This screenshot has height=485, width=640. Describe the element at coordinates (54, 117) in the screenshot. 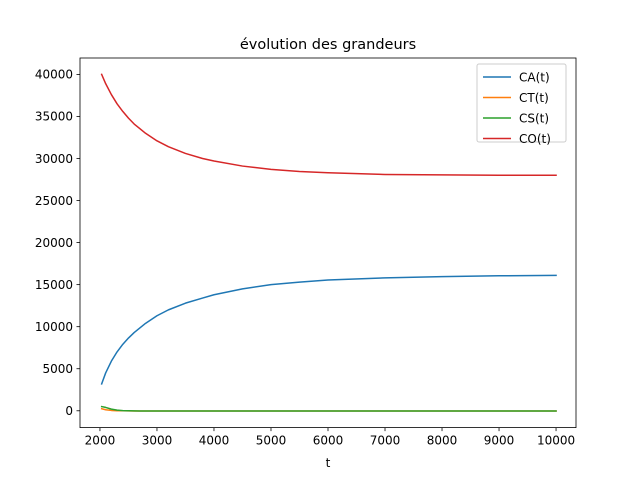

I see `y-tick-label: 35000` at that location.